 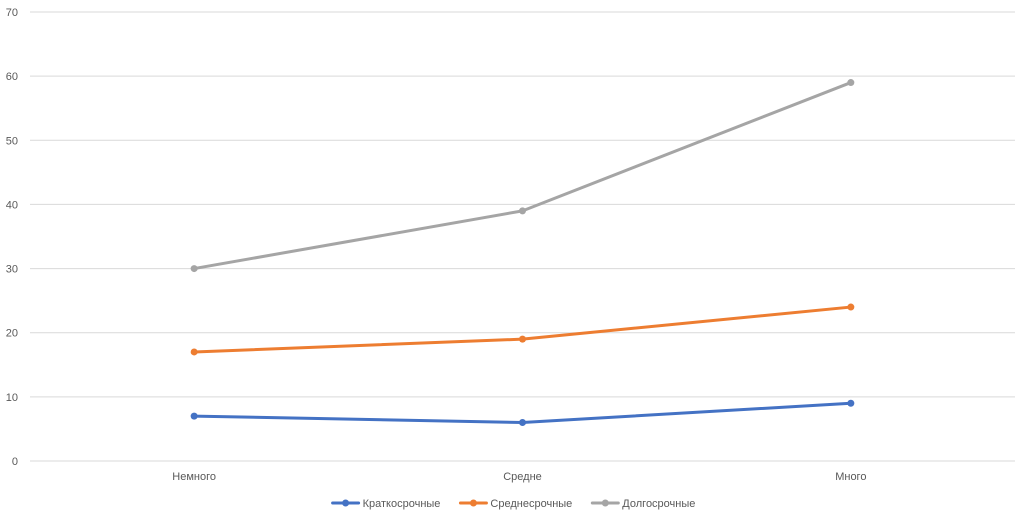 What do you see at coordinates (12, 270) in the screenshot?
I see `y-tick-label: 30` at bounding box center [12, 270].